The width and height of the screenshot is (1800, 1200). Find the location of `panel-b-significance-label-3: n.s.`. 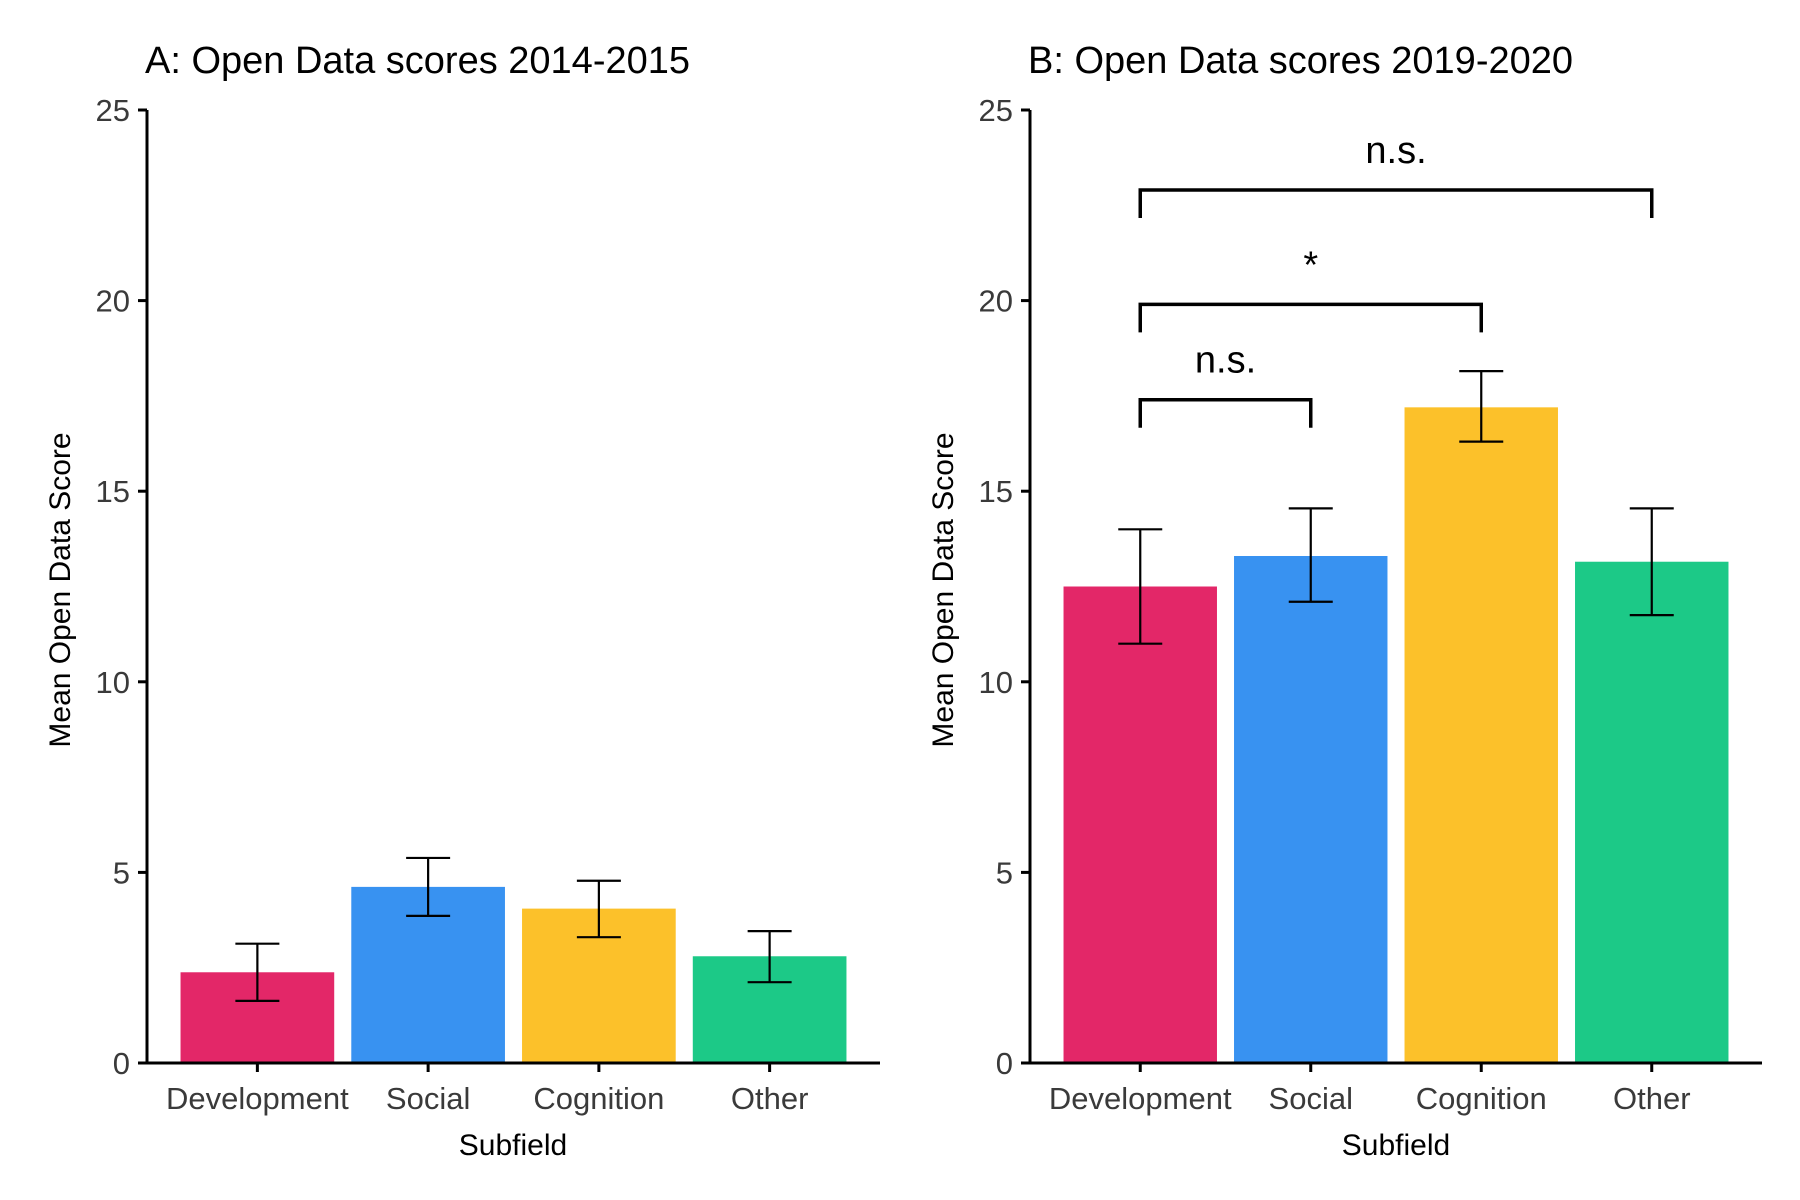

panel-b-significance-label-3: n.s. is located at coordinates (1395, 151).